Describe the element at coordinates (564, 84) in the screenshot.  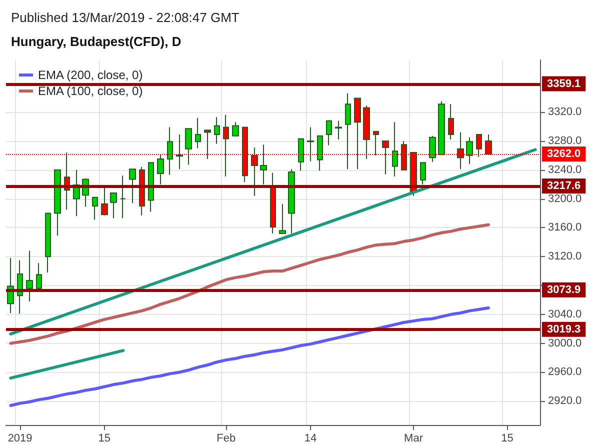
I see `ref-line-label: 3359.1` at that location.